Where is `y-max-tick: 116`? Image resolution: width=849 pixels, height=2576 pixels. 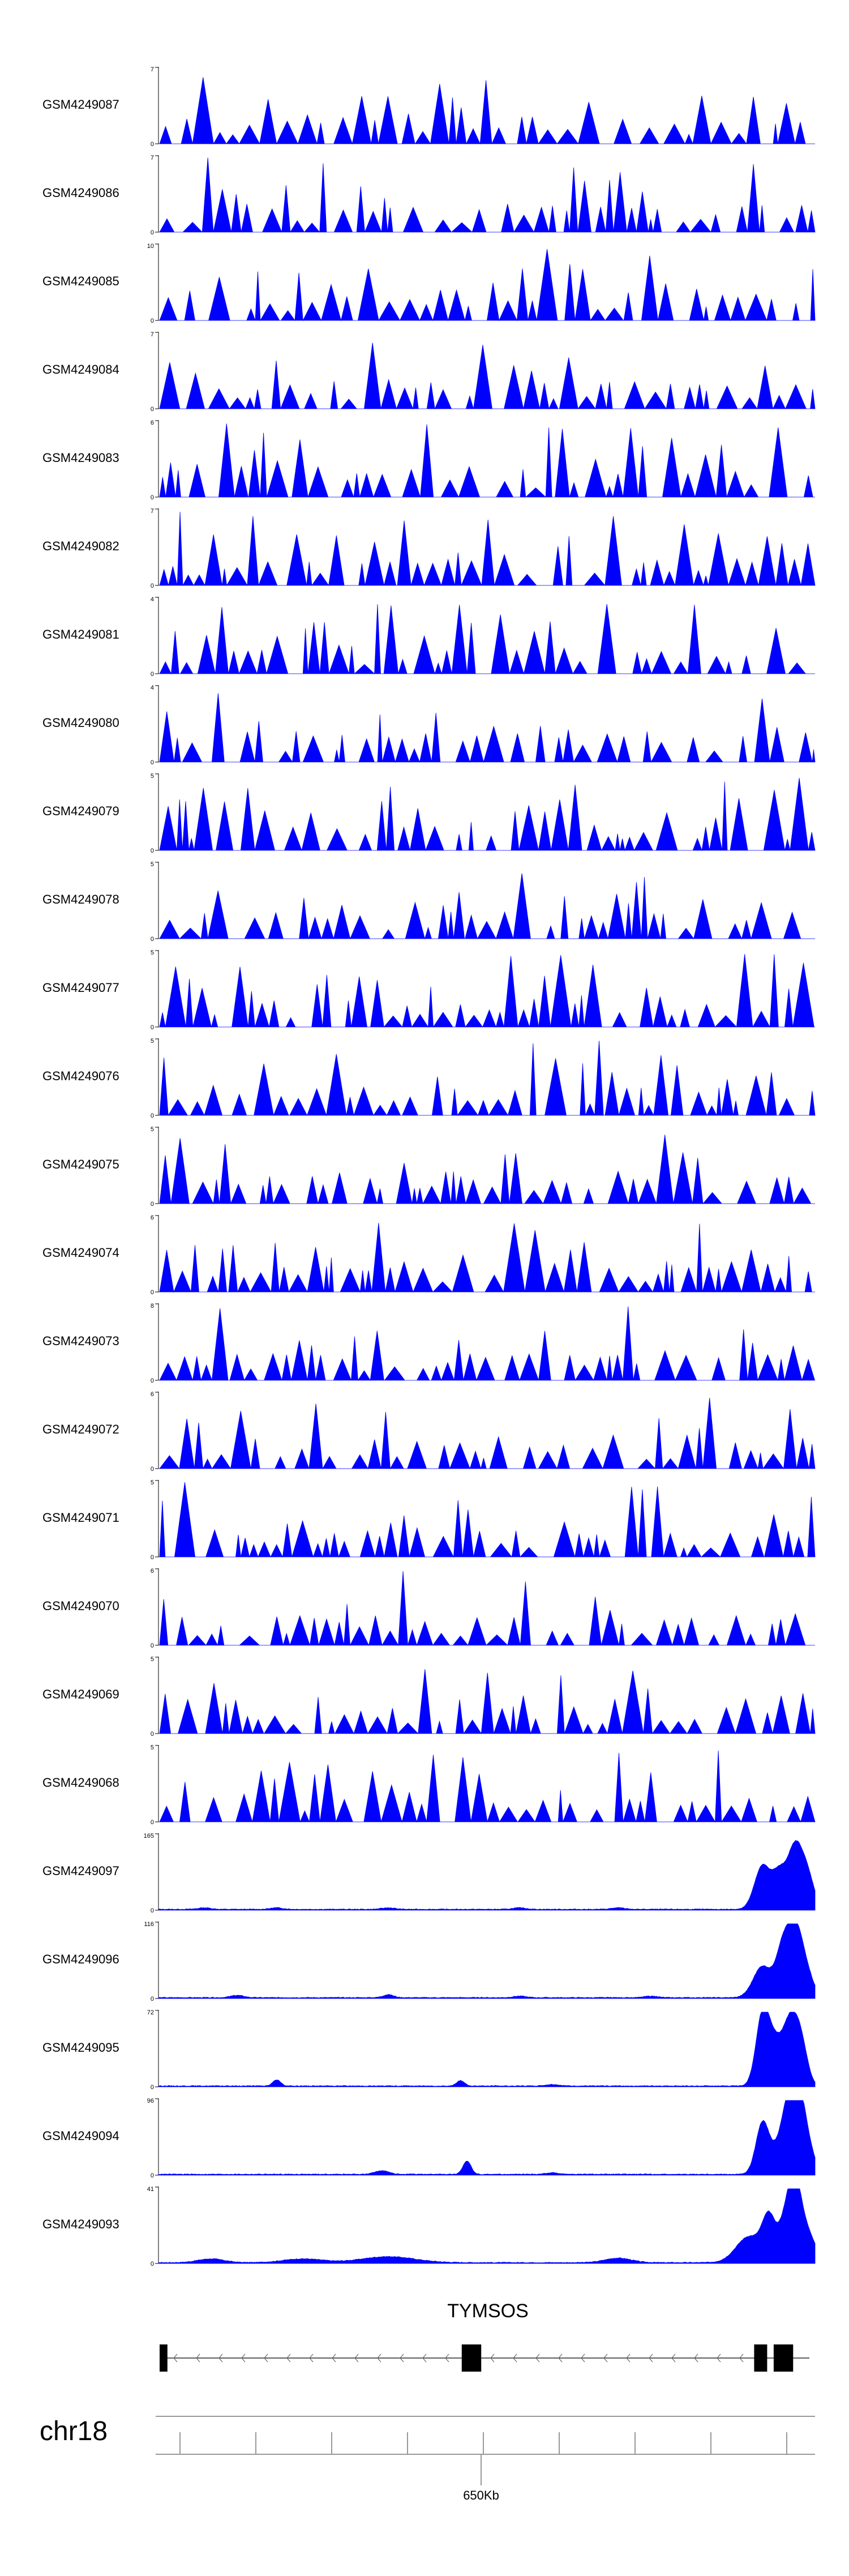
y-max-tick: 116 is located at coordinates (149, 1924).